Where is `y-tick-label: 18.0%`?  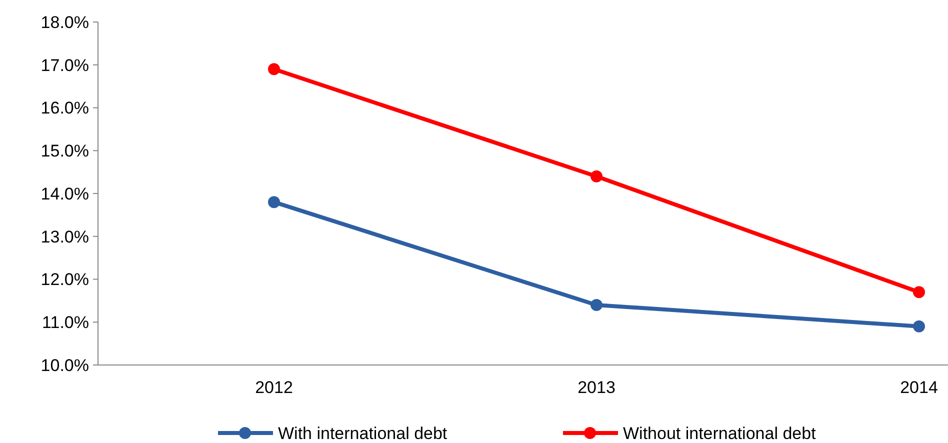
y-tick-label: 18.0% is located at coordinates (64, 22).